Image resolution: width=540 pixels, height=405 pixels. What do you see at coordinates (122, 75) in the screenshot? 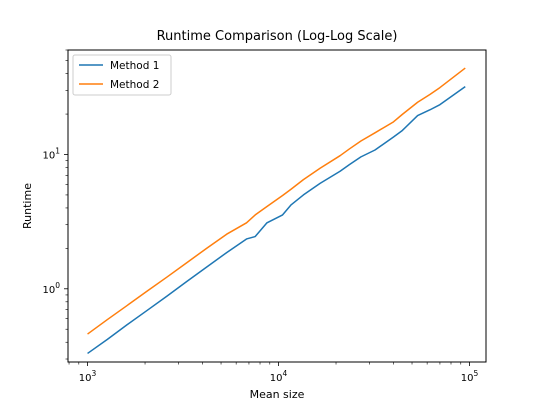
I see `legend: Method 1 Method 2` at bounding box center [122, 75].